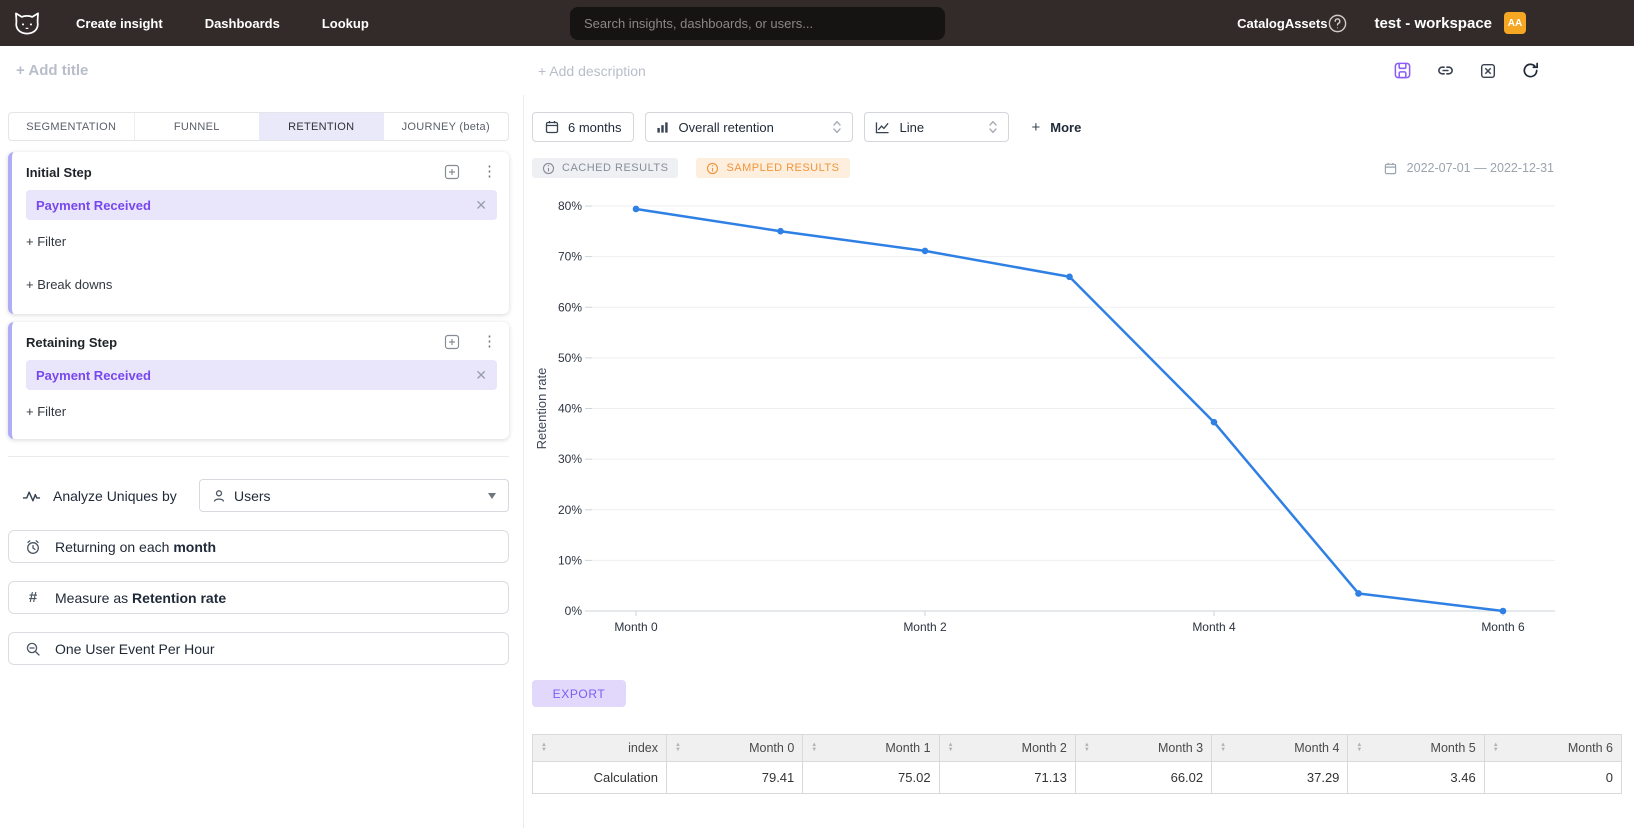 The height and width of the screenshot is (828, 1634). What do you see at coordinates (817, 70) in the screenshot?
I see `title-bar: + Add title + Add description` at bounding box center [817, 70].